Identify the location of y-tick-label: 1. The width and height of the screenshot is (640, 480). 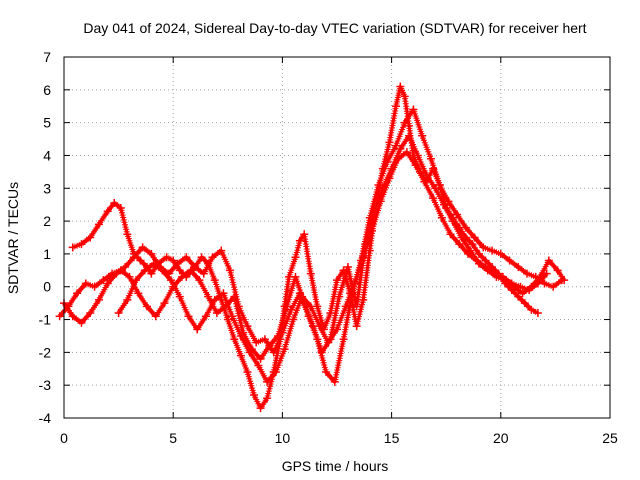
(47, 254).